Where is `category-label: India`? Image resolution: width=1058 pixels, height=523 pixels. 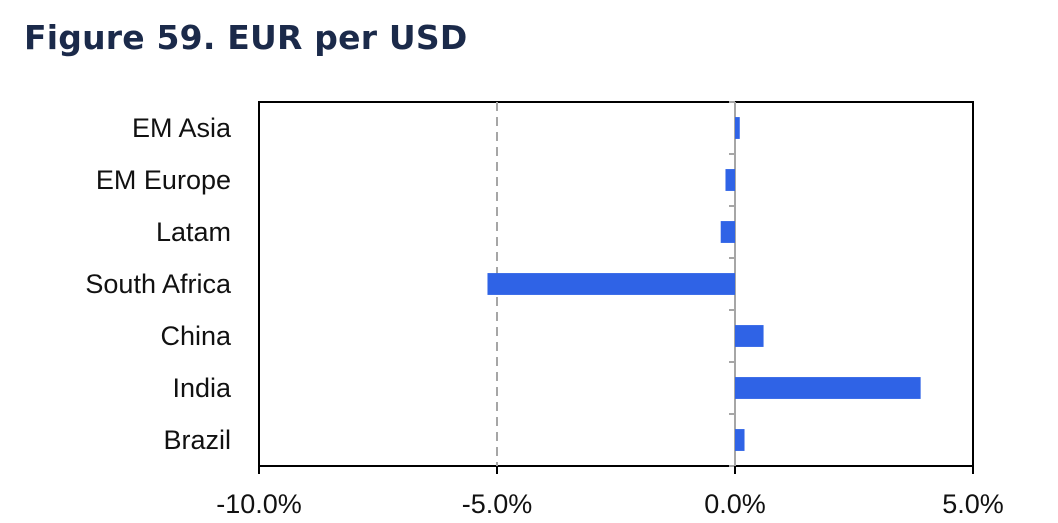 category-label: India is located at coordinates (202, 388).